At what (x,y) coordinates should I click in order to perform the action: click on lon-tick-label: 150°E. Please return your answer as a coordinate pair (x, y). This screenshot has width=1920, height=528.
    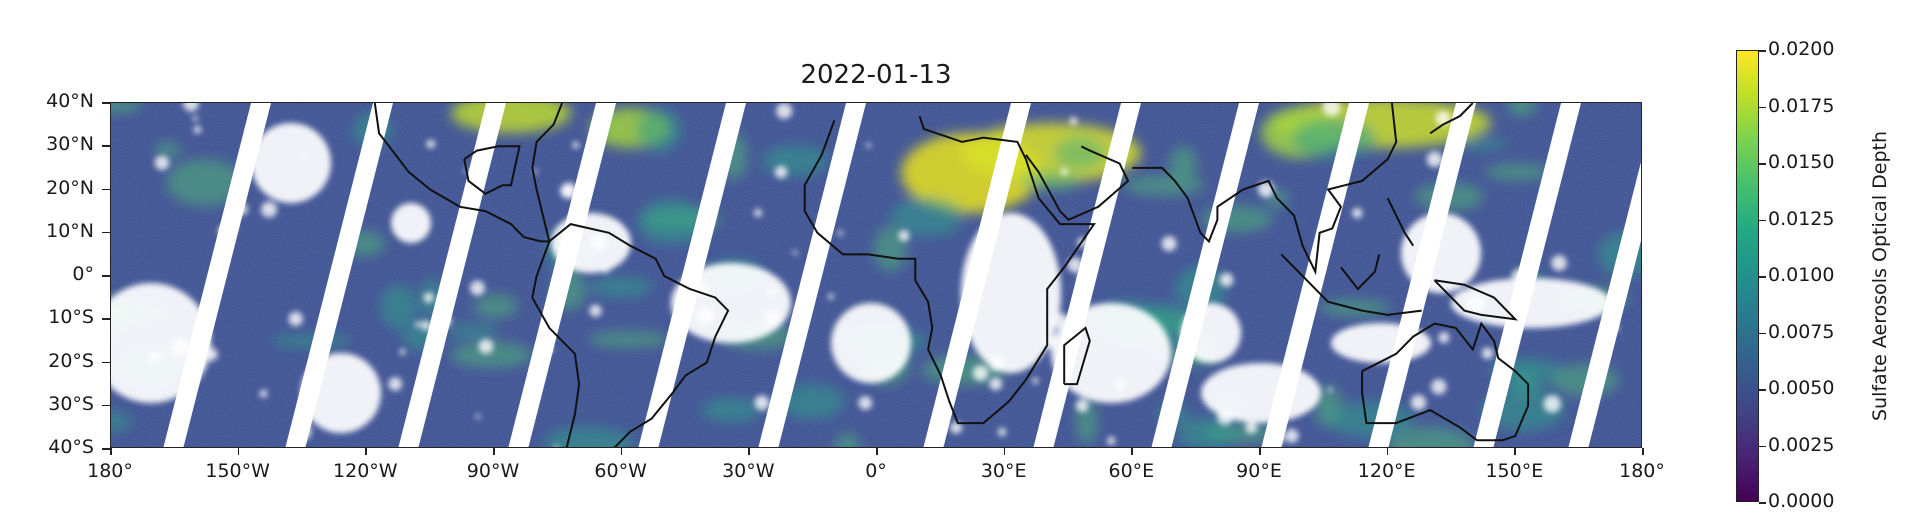
    Looking at the image, I should click on (1514, 471).